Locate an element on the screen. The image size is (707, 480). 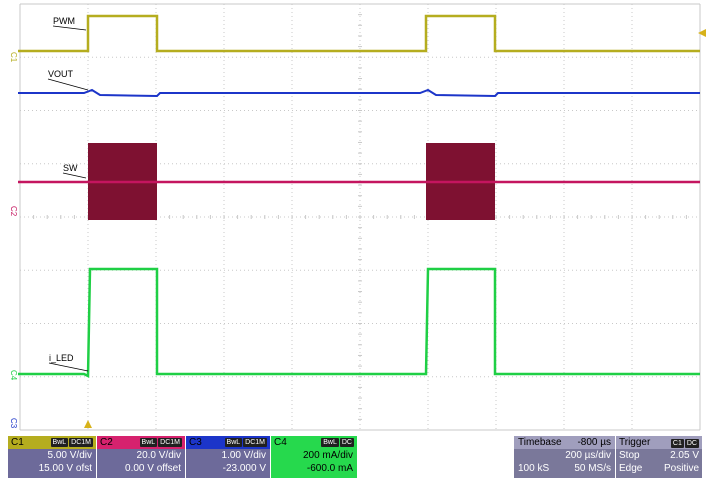
c2-scale: 20.0 V/div is located at coordinates (158, 455).